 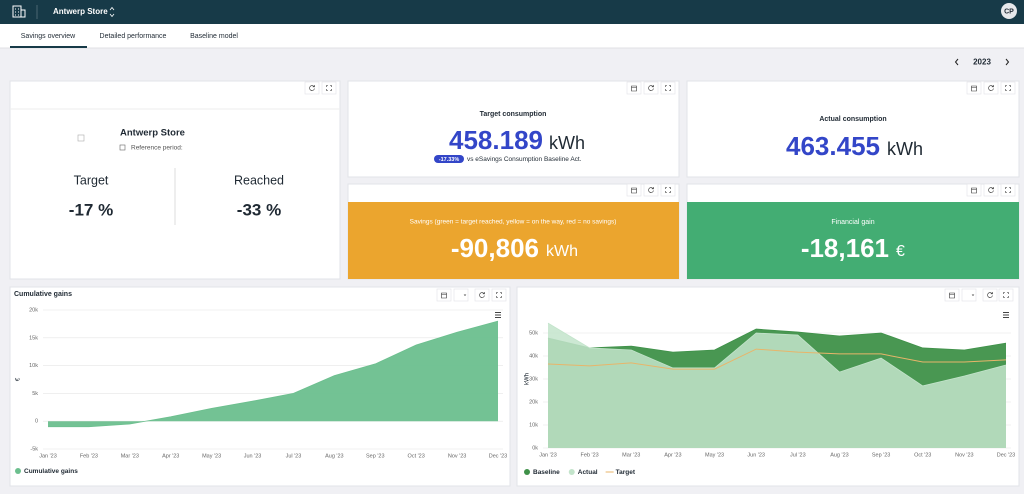 I want to click on reached-value: -33 %, so click(x=259, y=209).